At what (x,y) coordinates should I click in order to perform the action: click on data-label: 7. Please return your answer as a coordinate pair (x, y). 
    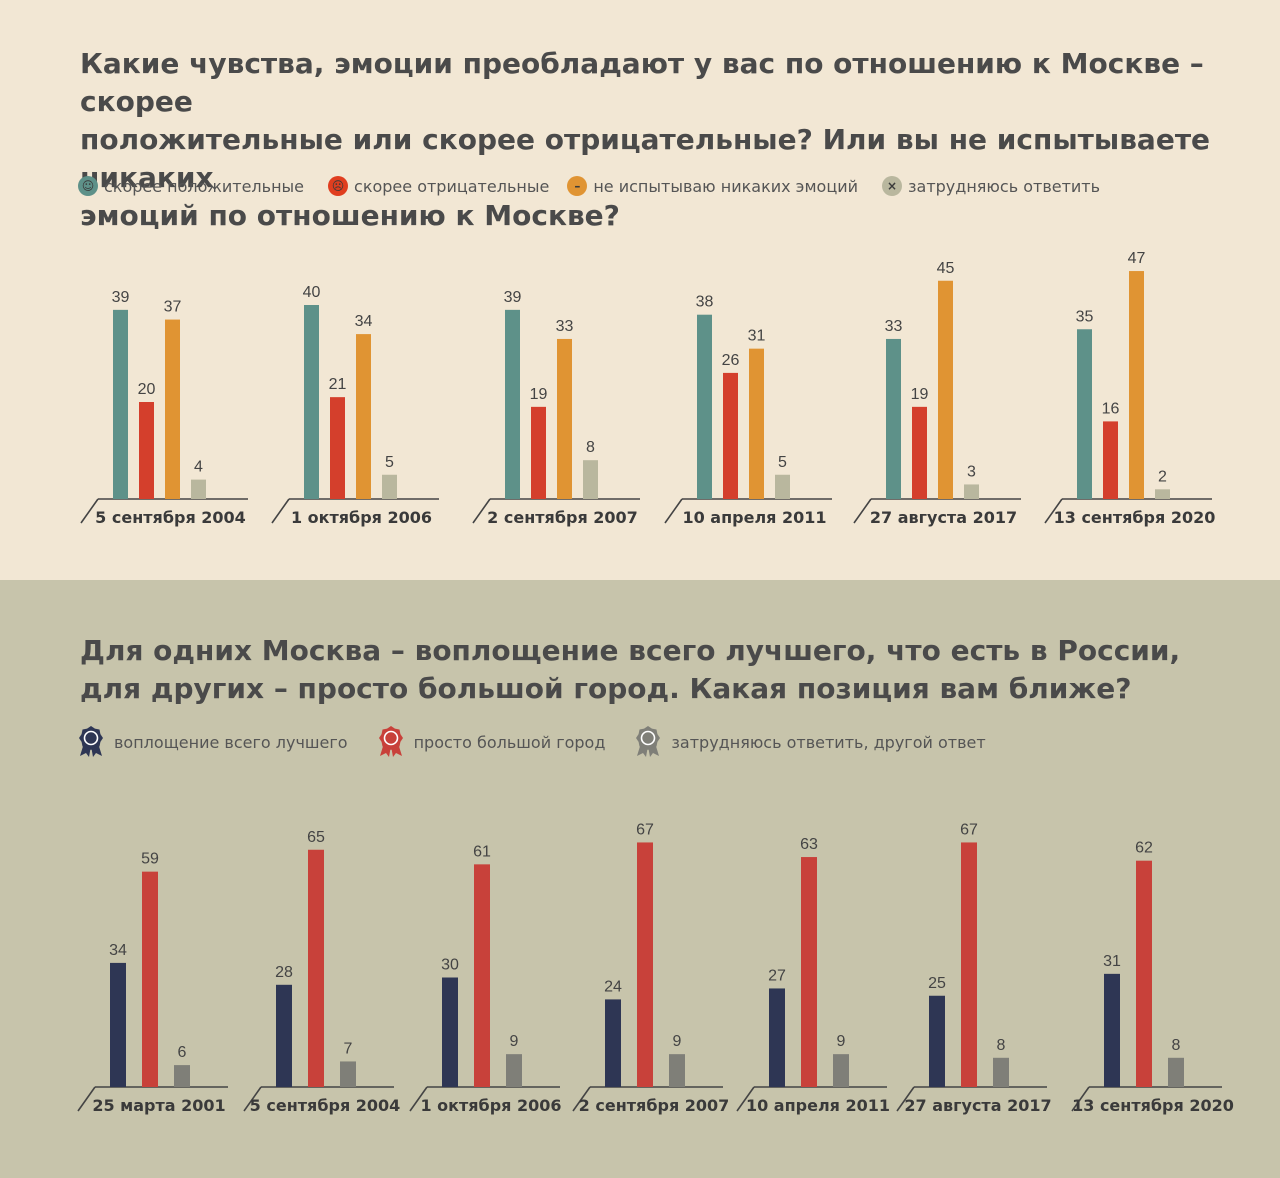
    Looking at the image, I should click on (348, 1048).